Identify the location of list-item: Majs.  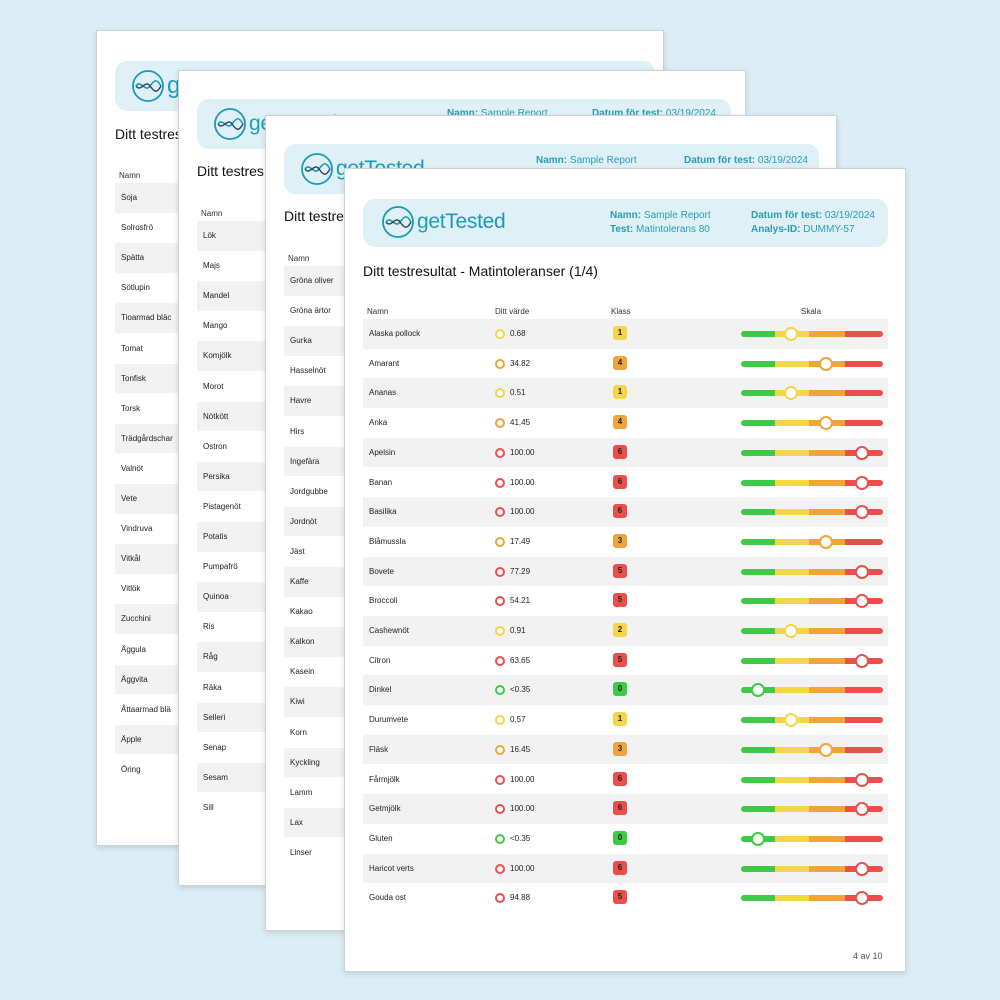
(464, 266).